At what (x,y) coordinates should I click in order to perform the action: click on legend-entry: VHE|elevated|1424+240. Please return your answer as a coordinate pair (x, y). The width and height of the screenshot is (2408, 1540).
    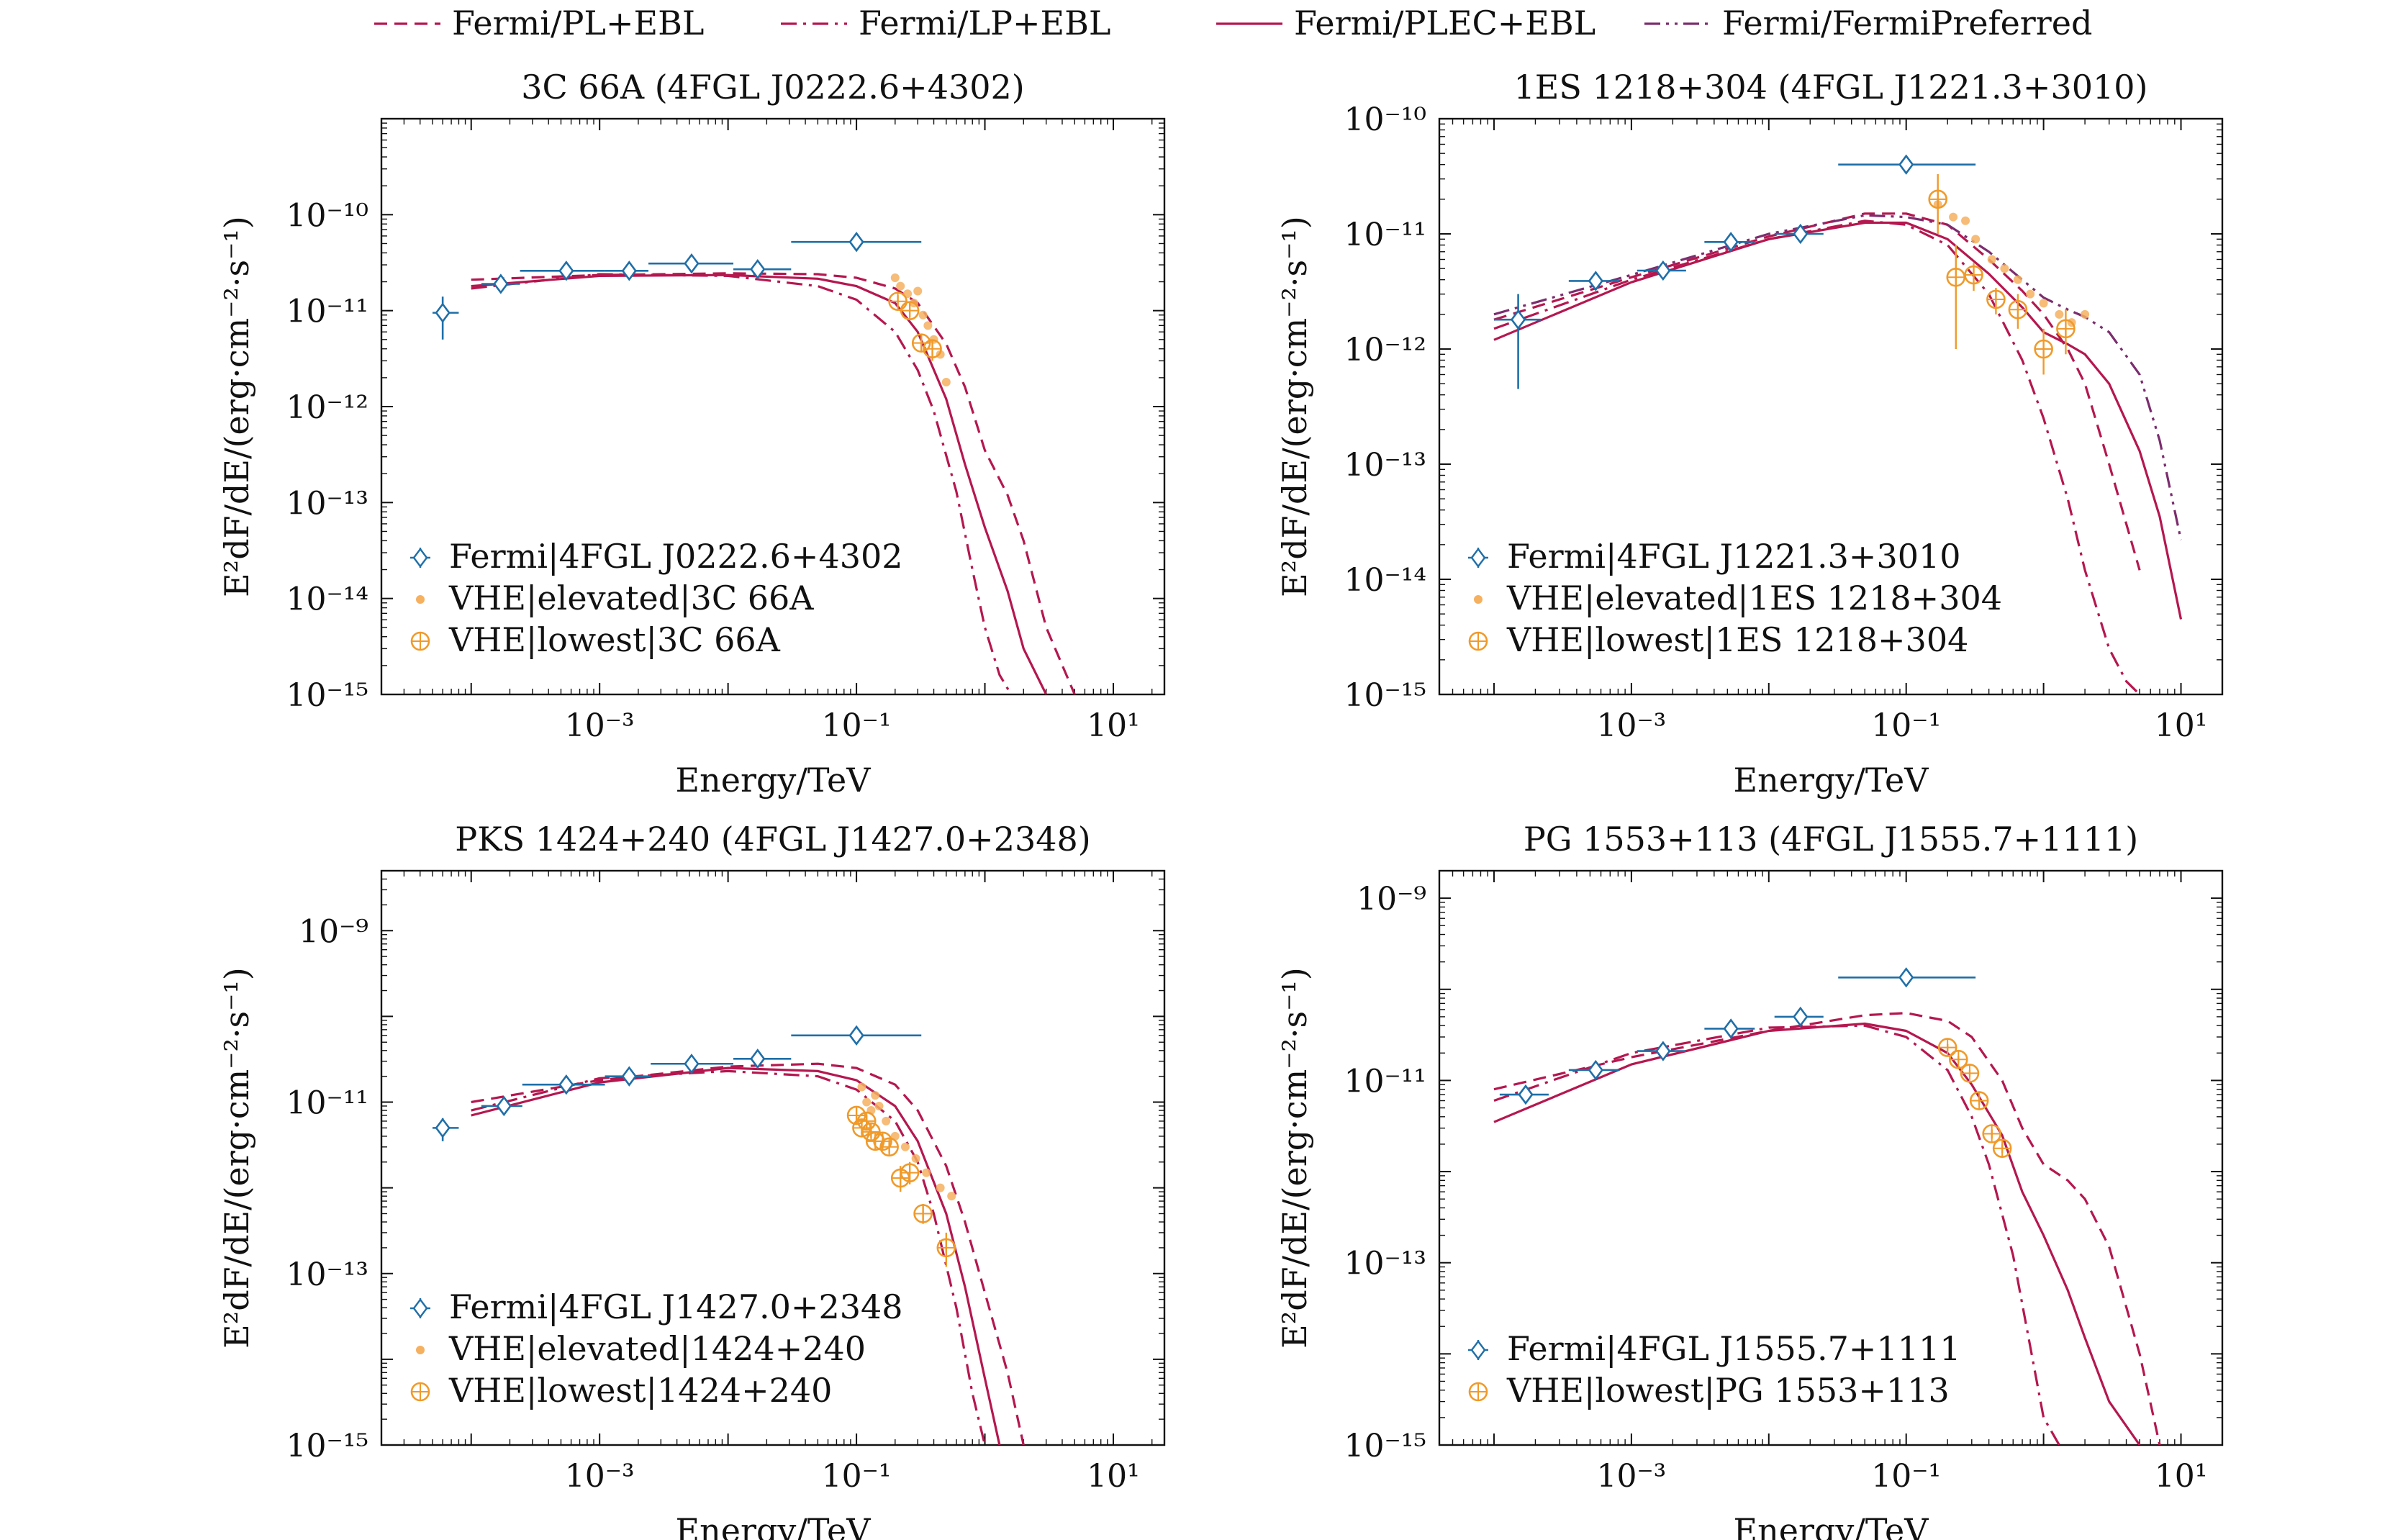
    Looking at the image, I should click on (641, 1348).